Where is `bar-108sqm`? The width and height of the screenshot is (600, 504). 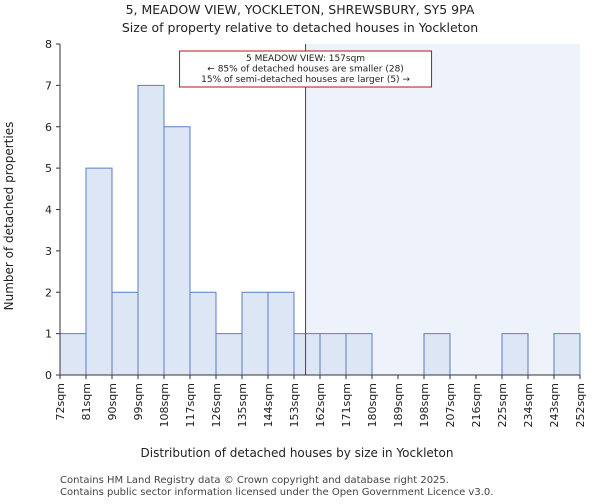 bar-108sqm is located at coordinates (177, 251).